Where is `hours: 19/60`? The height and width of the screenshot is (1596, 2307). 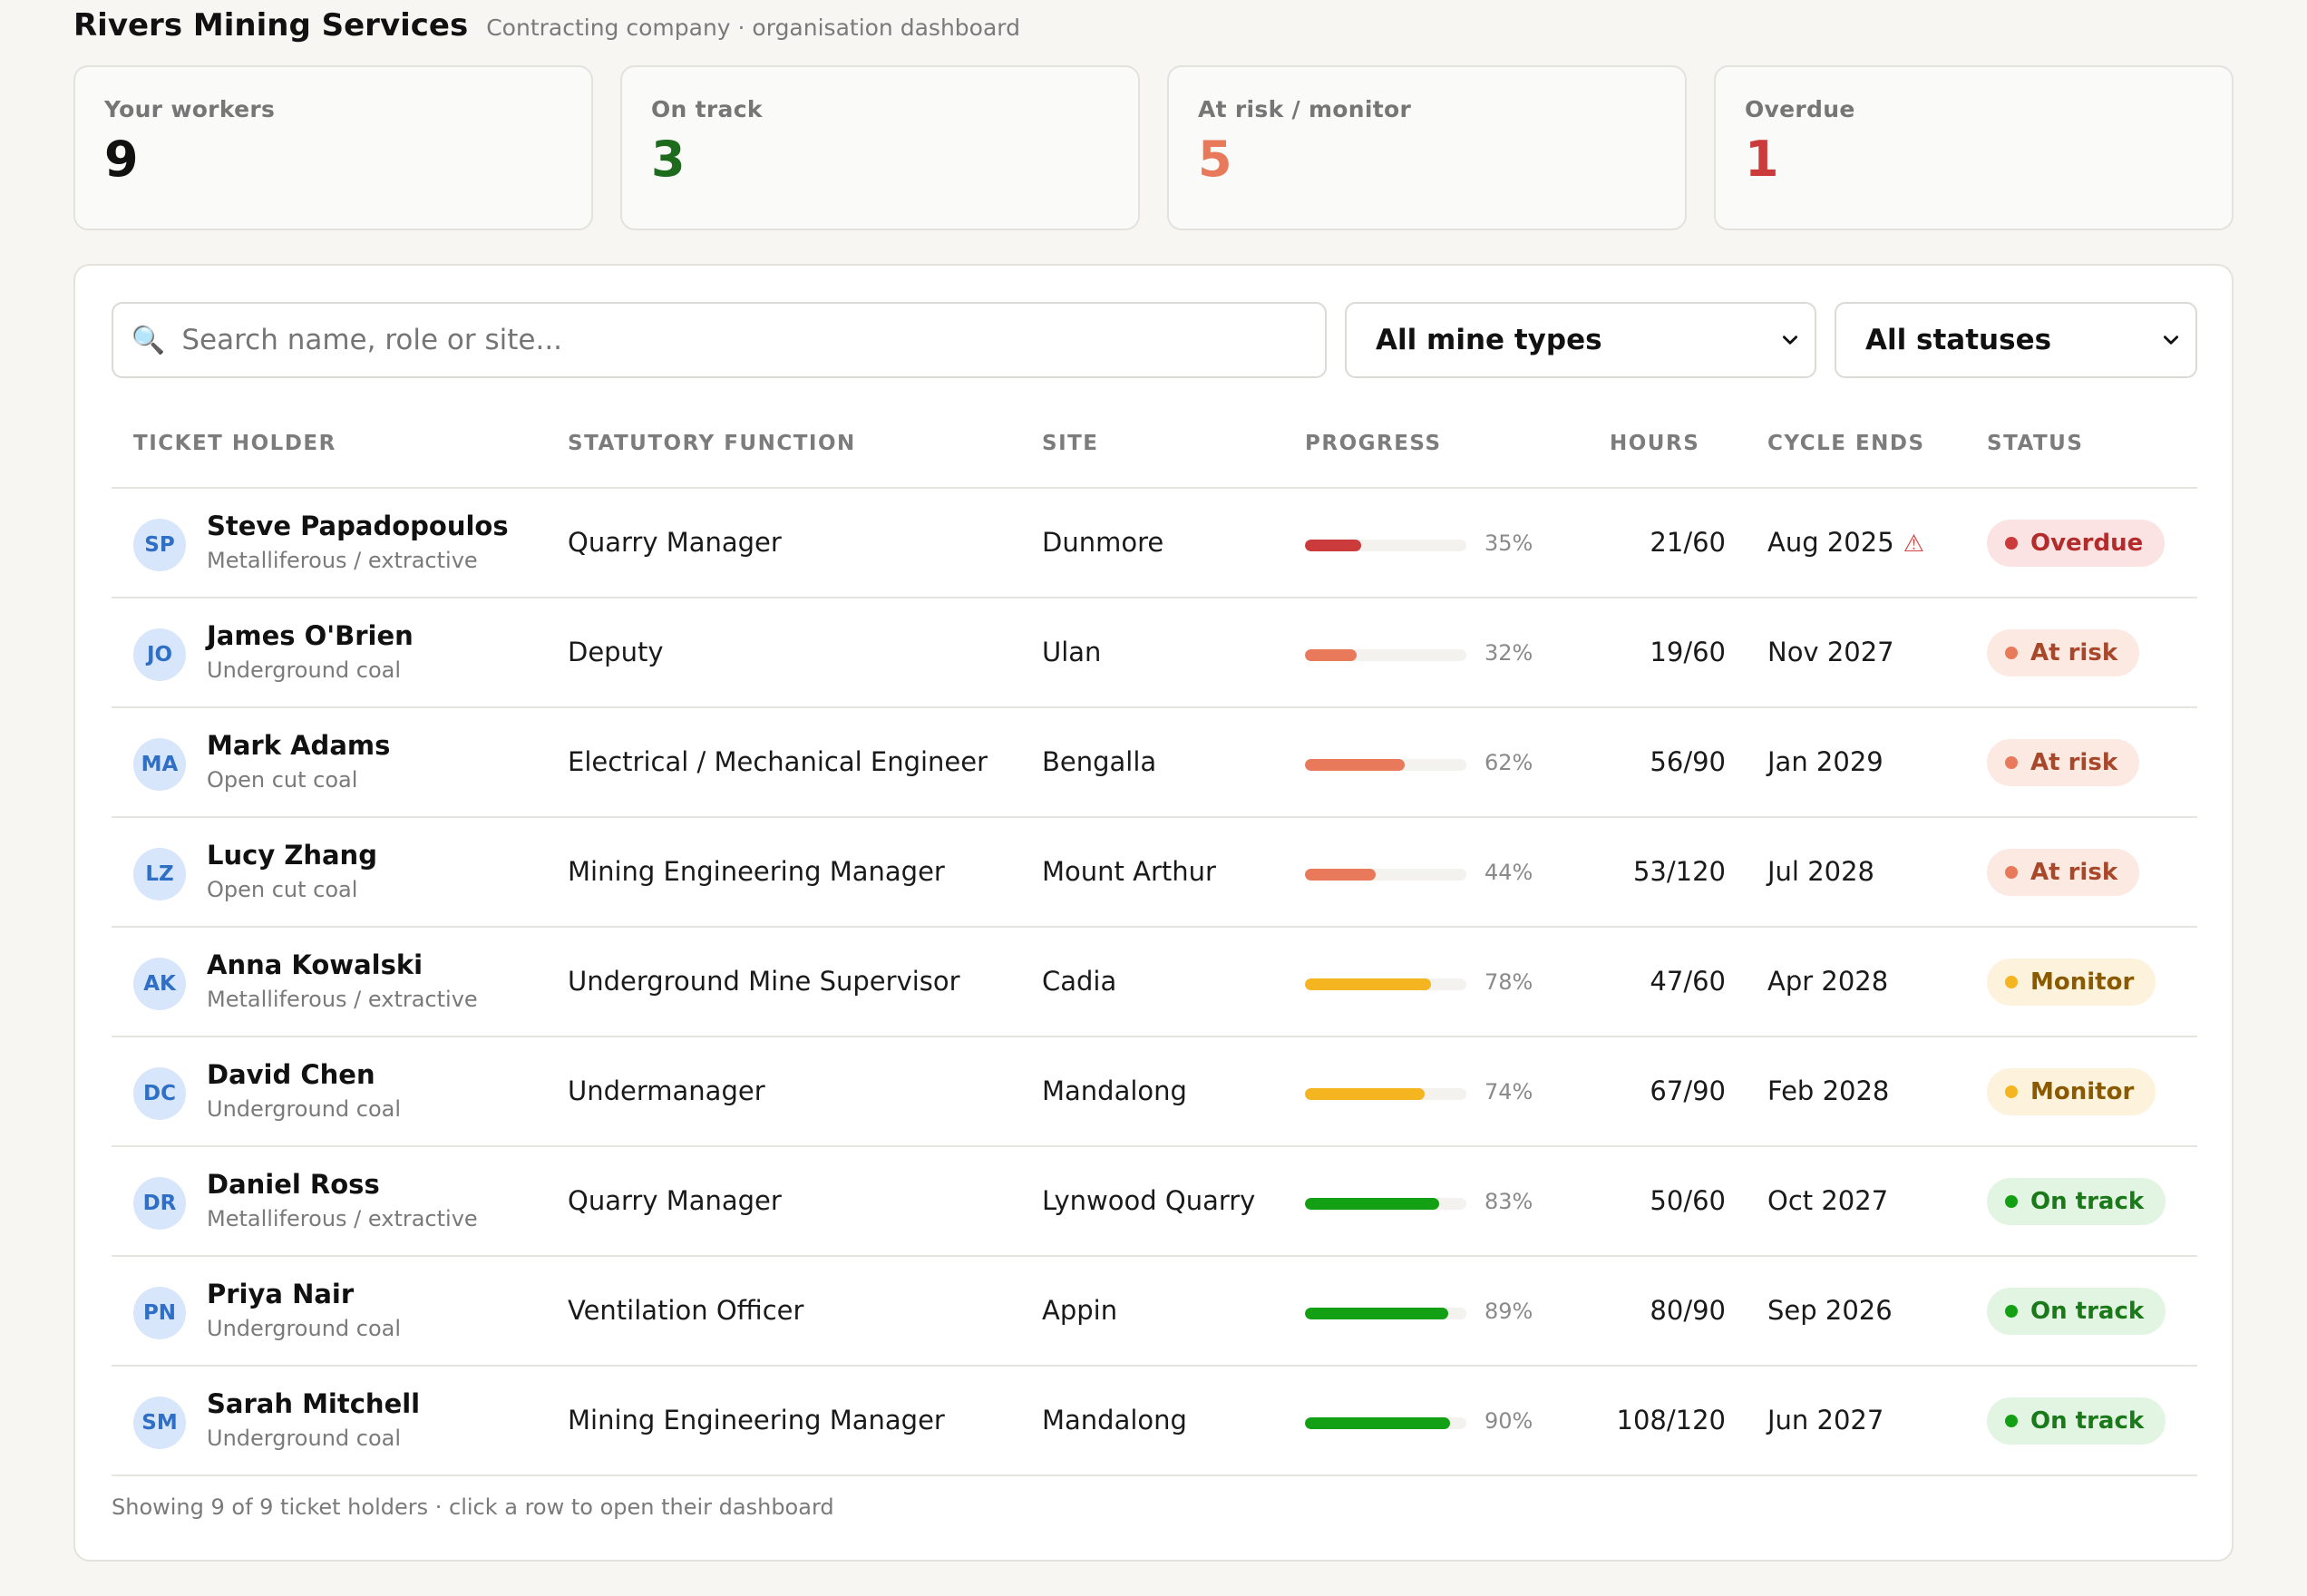 hours: 19/60 is located at coordinates (1688, 652).